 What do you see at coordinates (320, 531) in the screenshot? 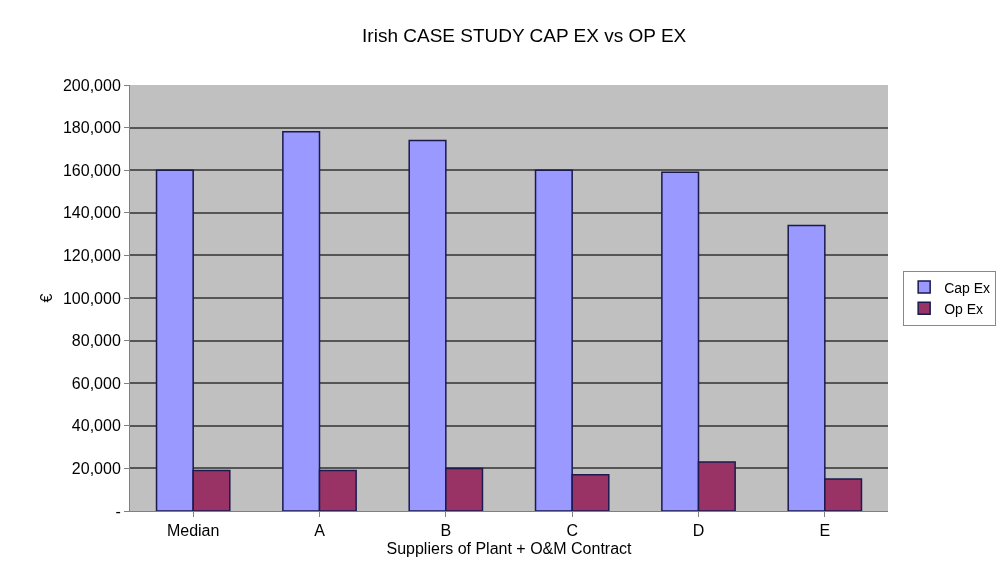
I see `x-tick-label: A` at bounding box center [320, 531].